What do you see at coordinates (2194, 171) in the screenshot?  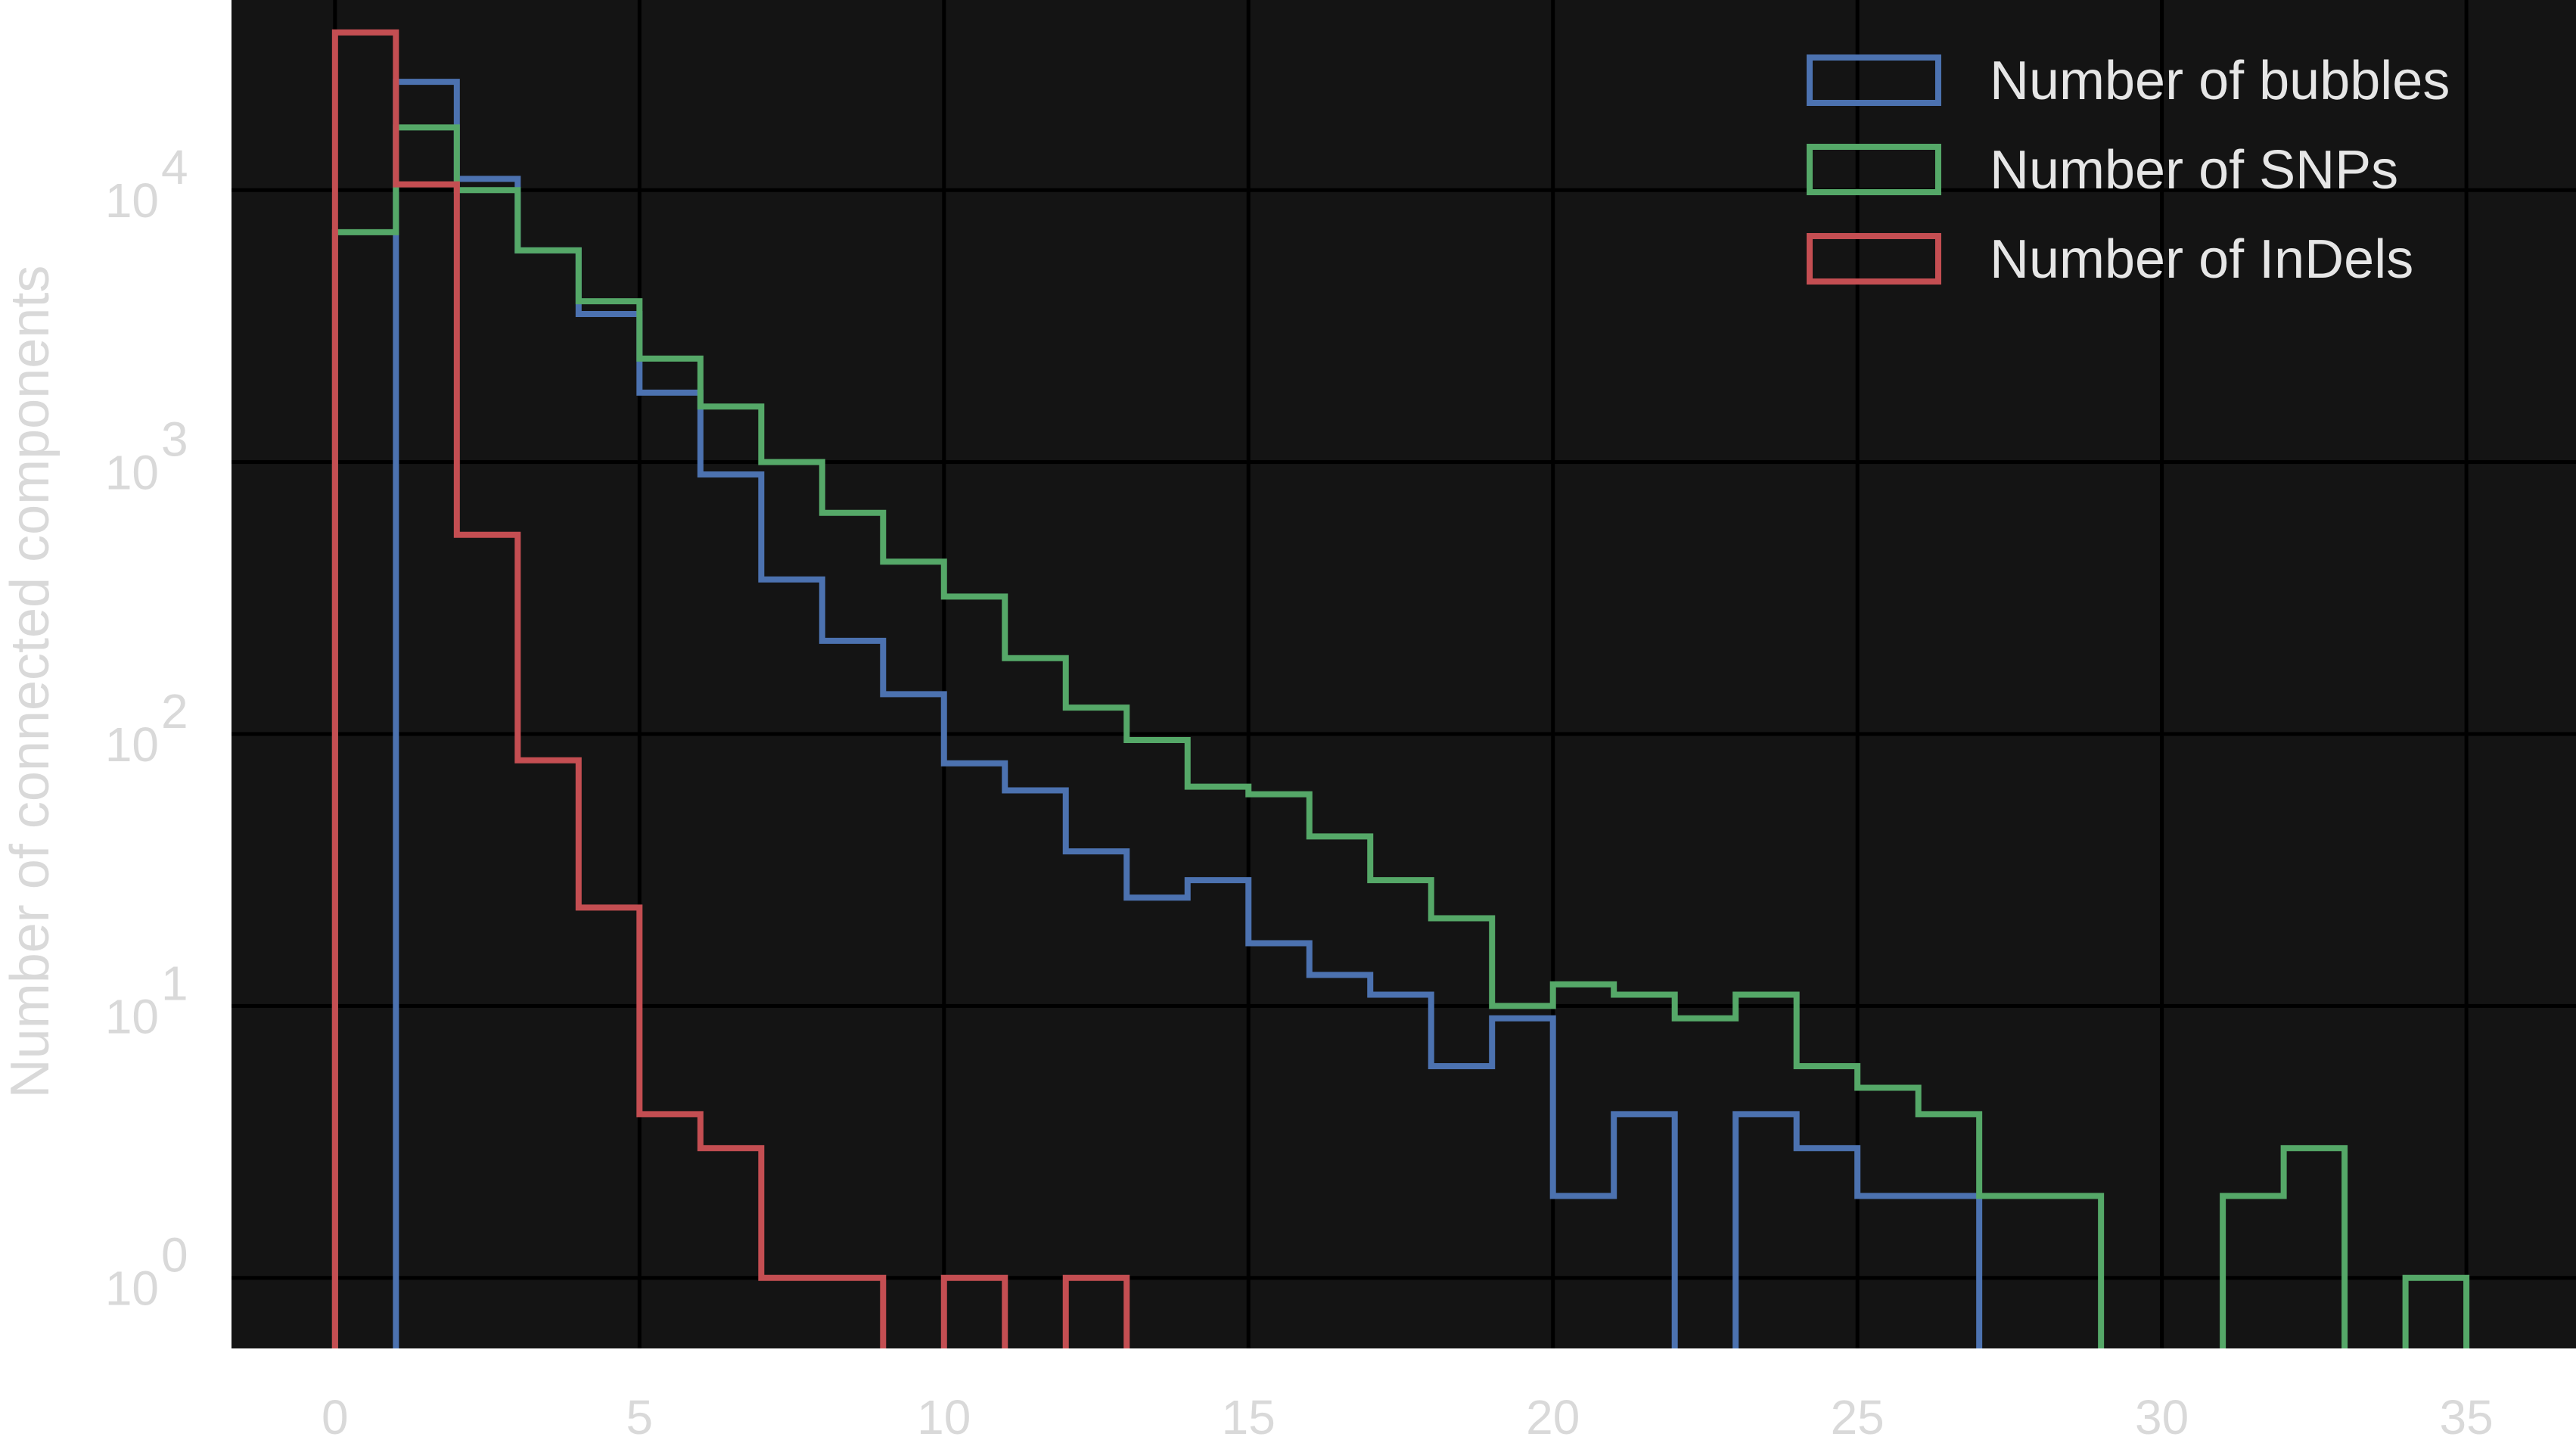 I see `legend-label: Number of SNPs` at bounding box center [2194, 171].